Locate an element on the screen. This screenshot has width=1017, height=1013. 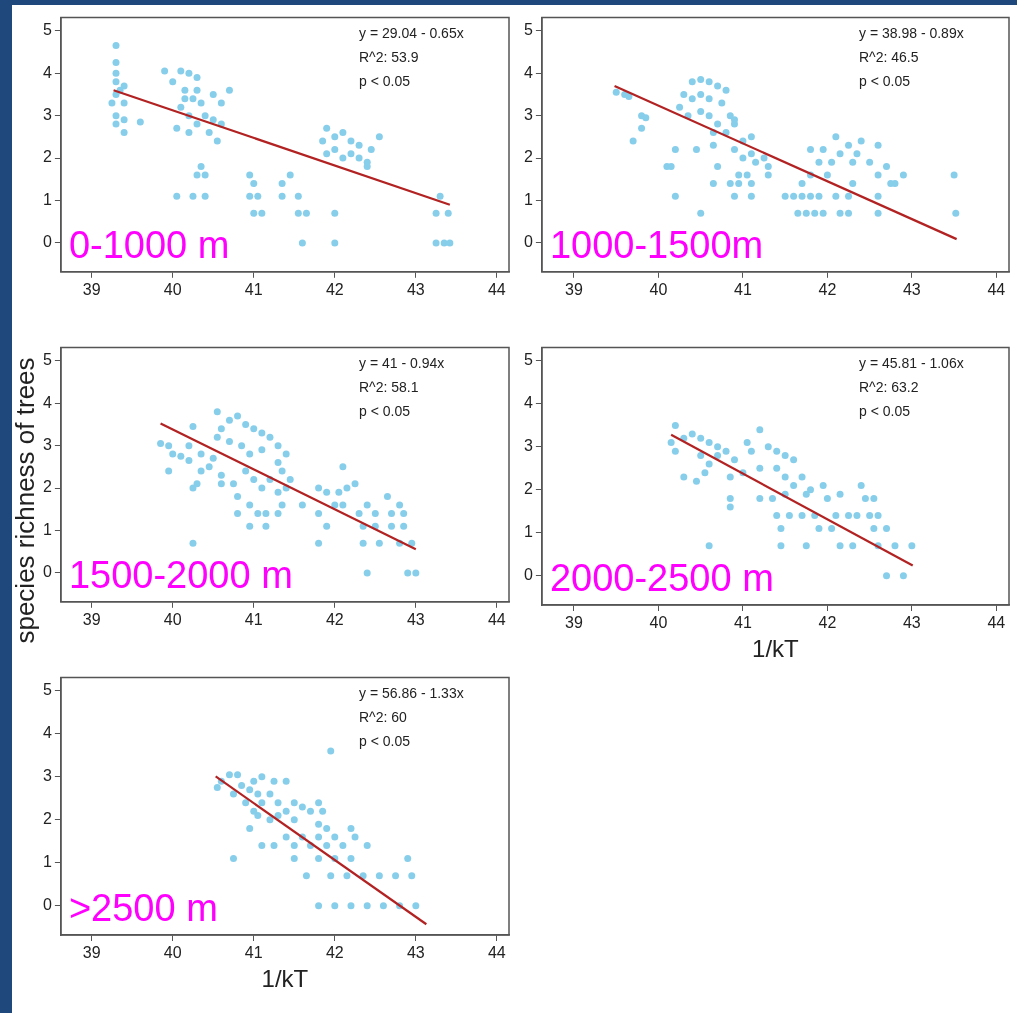
annotation: y = 56.86 - 1.33x is located at coordinates (411, 693).